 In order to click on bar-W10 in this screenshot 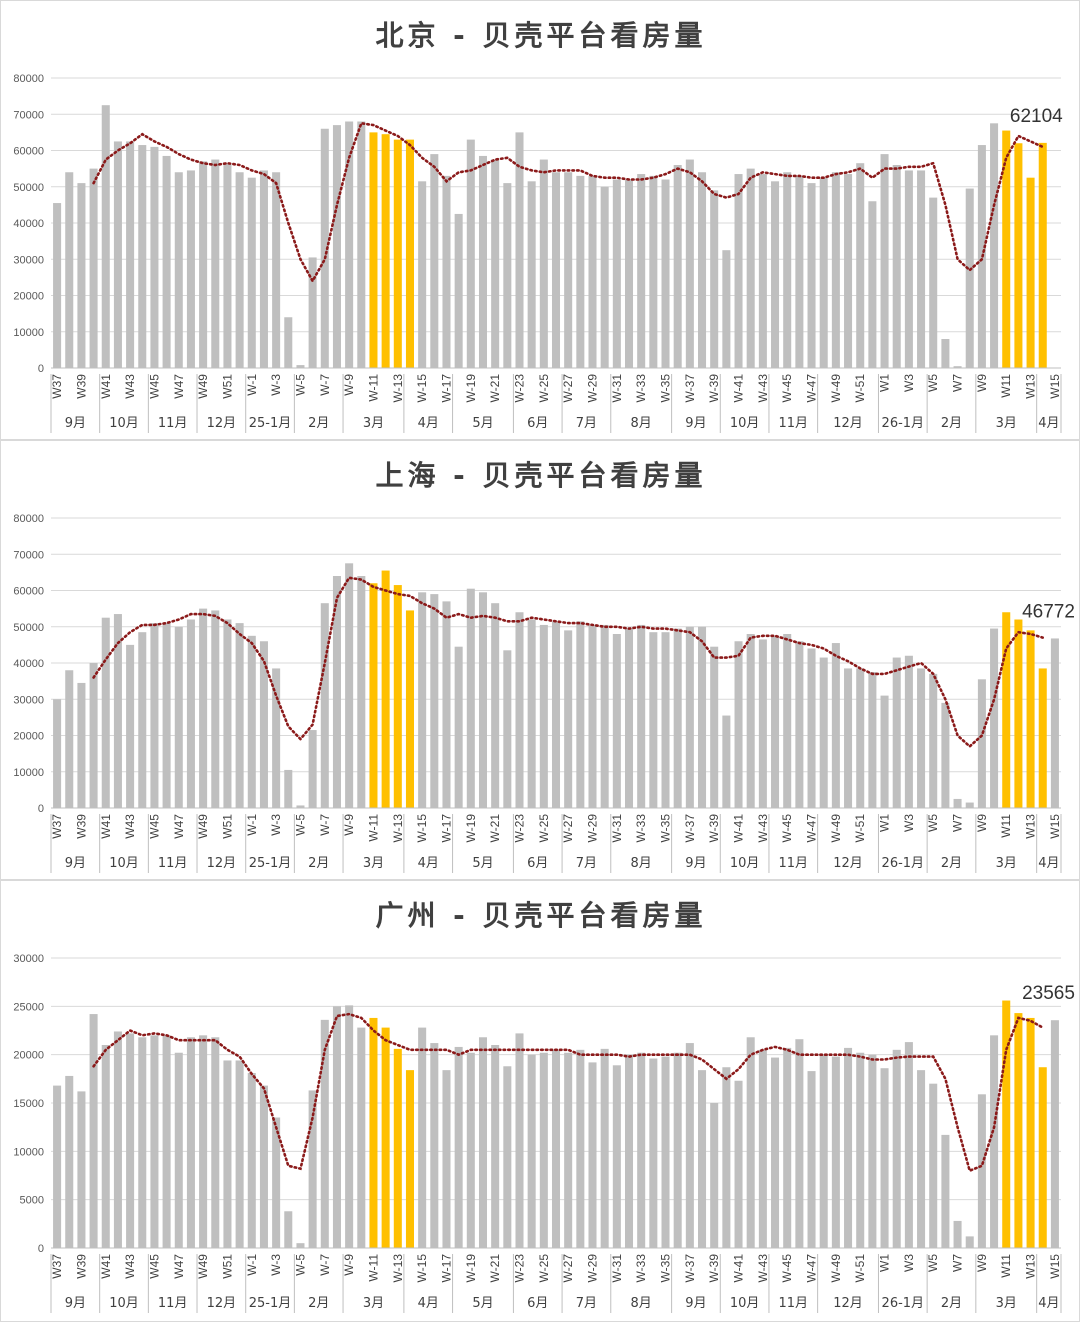, I will do `click(994, 1141)`.